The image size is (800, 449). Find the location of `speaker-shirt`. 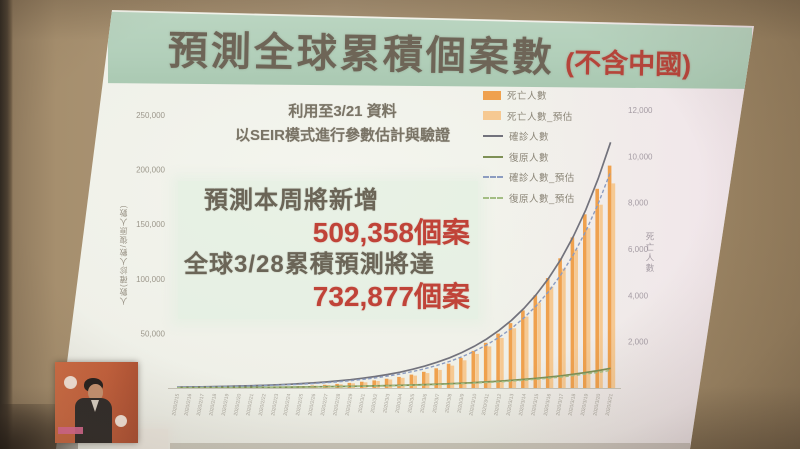

speaker-shirt is located at coordinates (95, 406).